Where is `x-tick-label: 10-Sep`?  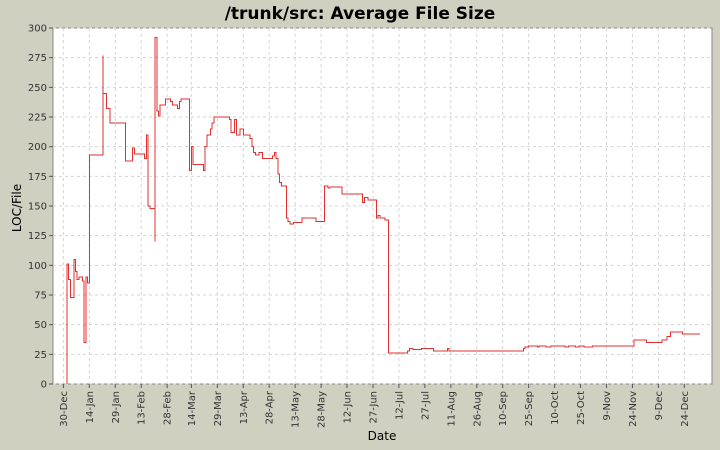
x-tick-label: 10-Sep is located at coordinates (503, 408).